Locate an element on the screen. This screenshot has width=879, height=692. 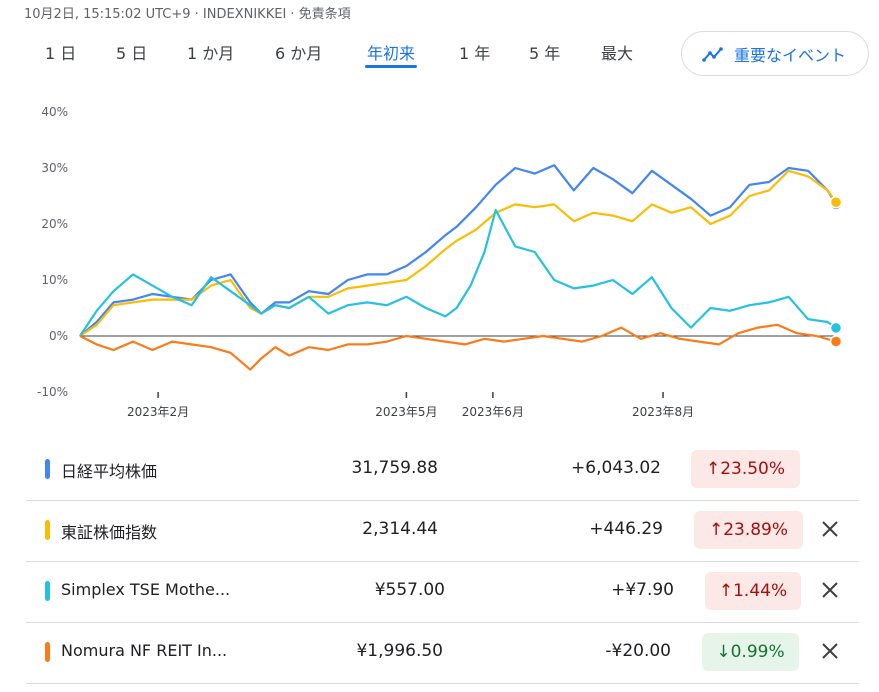
key-events-label: 重要なイベント is located at coordinates (790, 55).